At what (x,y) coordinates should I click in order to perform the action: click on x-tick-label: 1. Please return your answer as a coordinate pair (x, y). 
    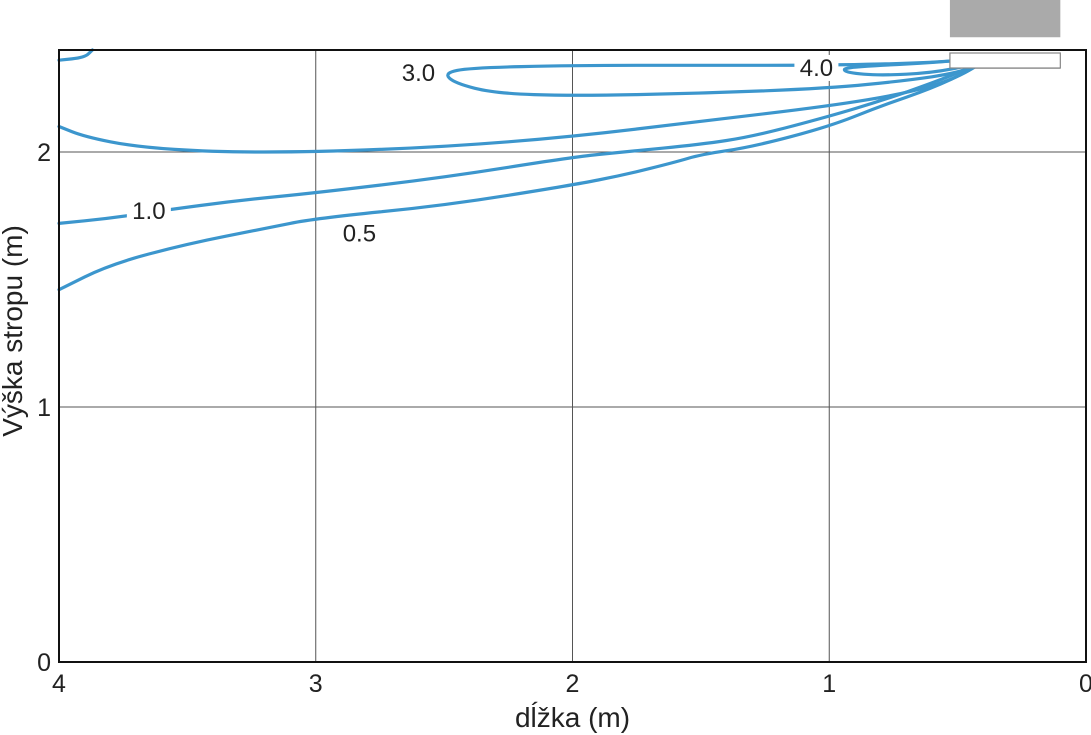
    Looking at the image, I should click on (829, 684).